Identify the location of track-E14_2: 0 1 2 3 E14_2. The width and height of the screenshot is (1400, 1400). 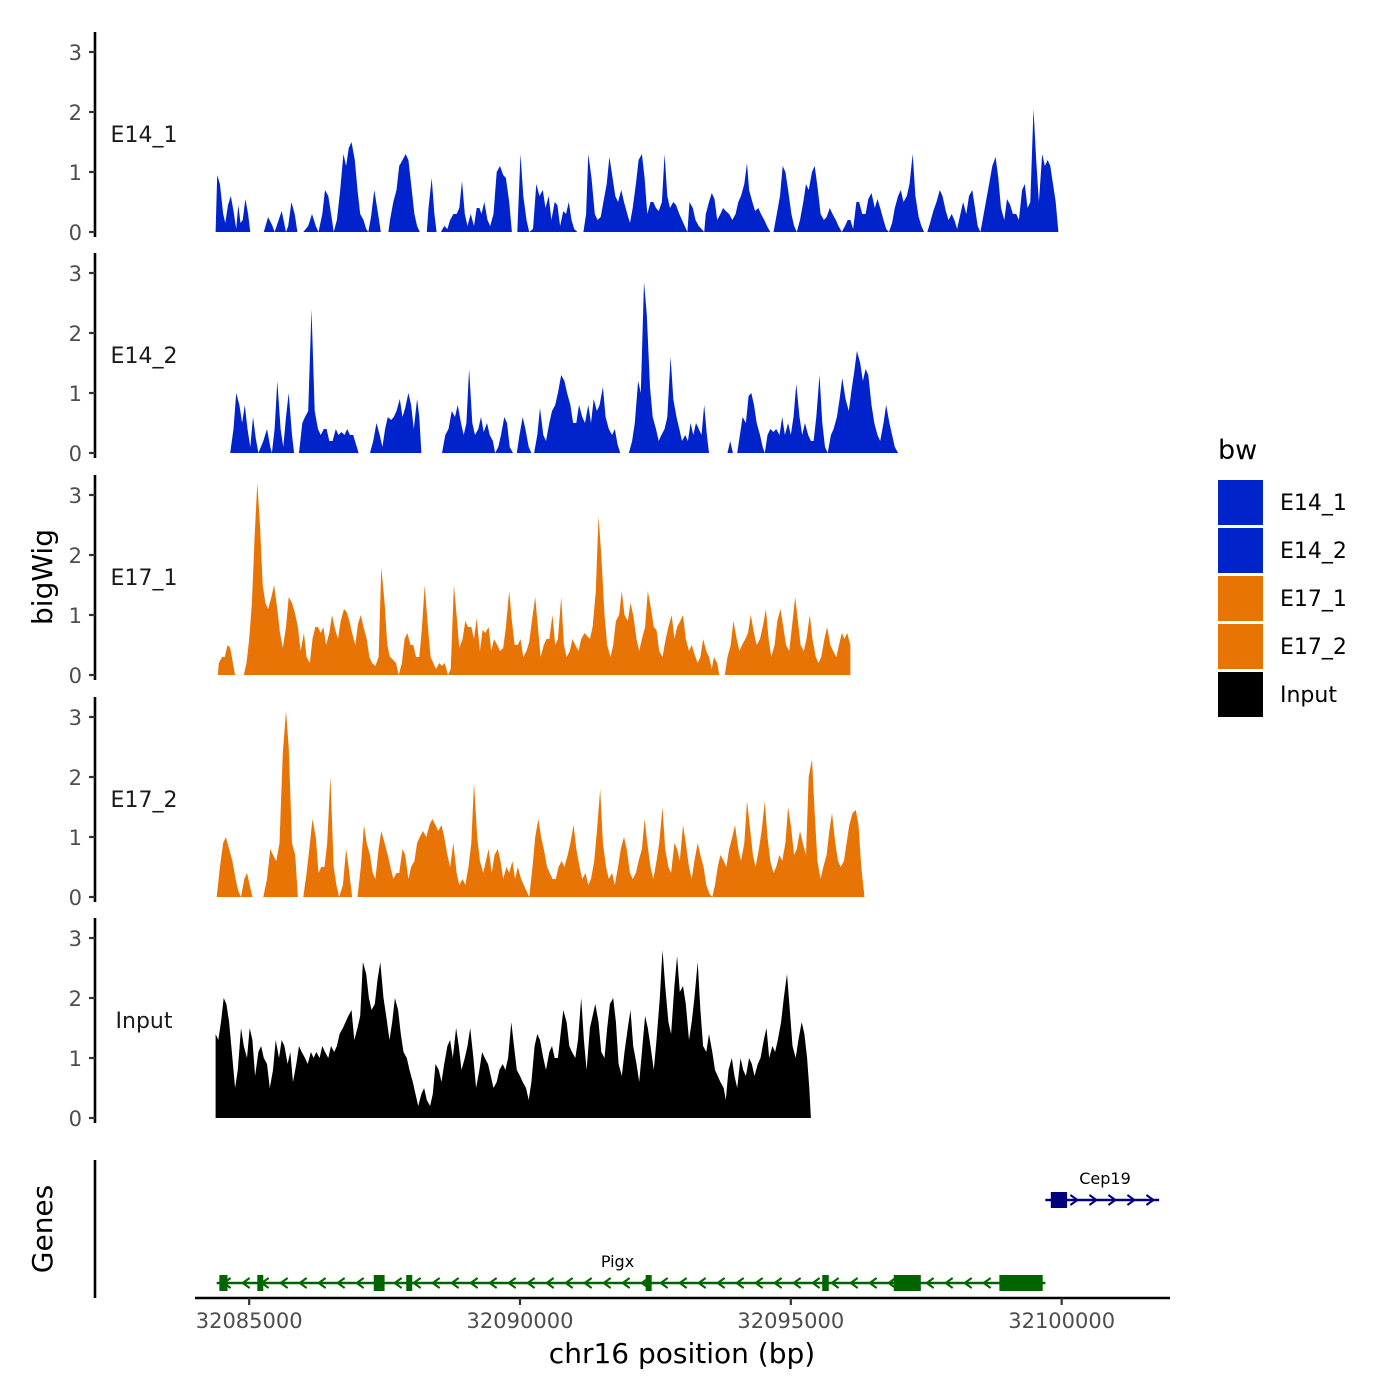
(484, 359).